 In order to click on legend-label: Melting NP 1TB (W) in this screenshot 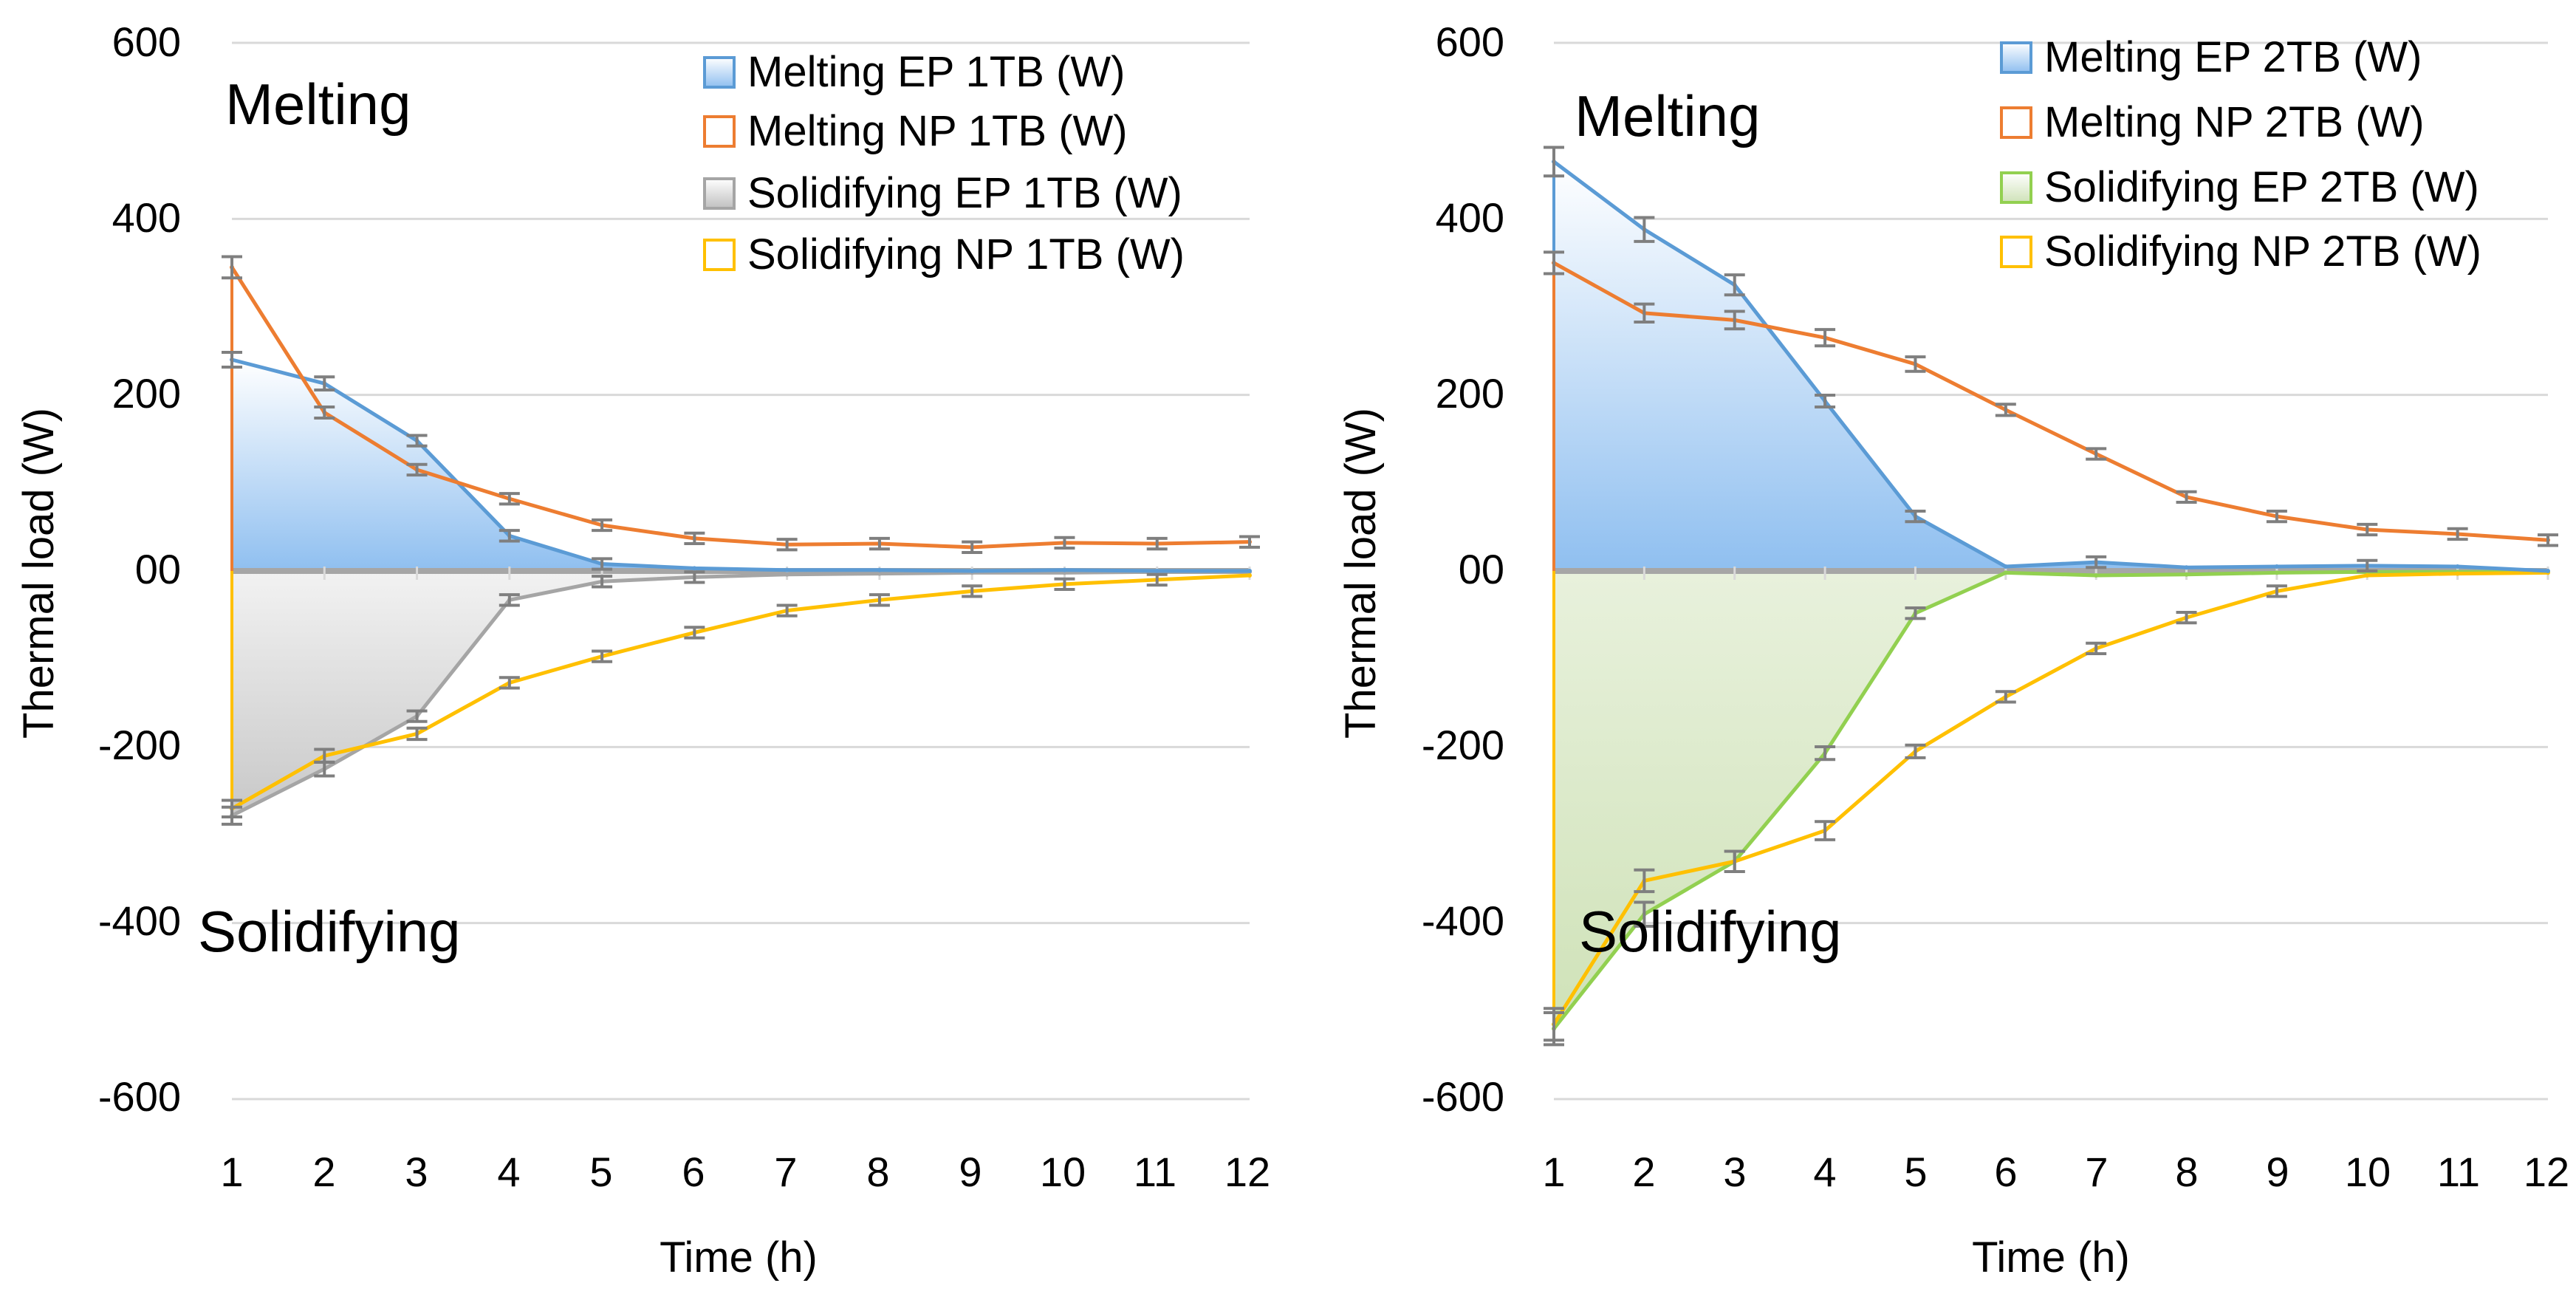, I will do `click(937, 131)`.